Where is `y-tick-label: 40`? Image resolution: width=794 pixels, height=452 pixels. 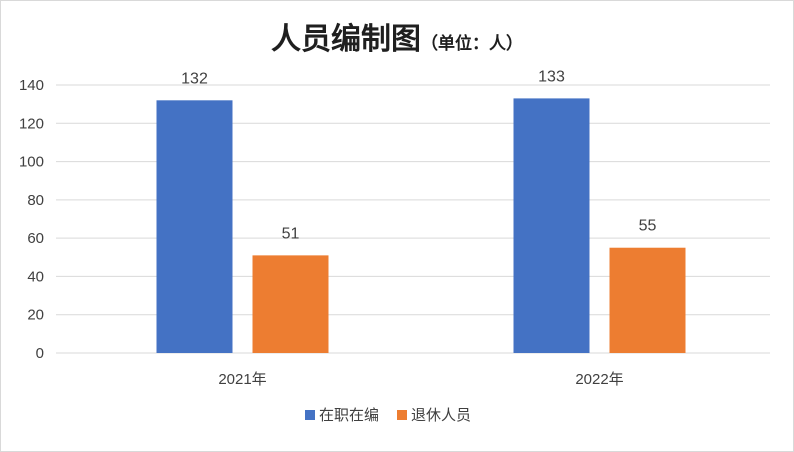
y-tick-label: 40 is located at coordinates (35, 276).